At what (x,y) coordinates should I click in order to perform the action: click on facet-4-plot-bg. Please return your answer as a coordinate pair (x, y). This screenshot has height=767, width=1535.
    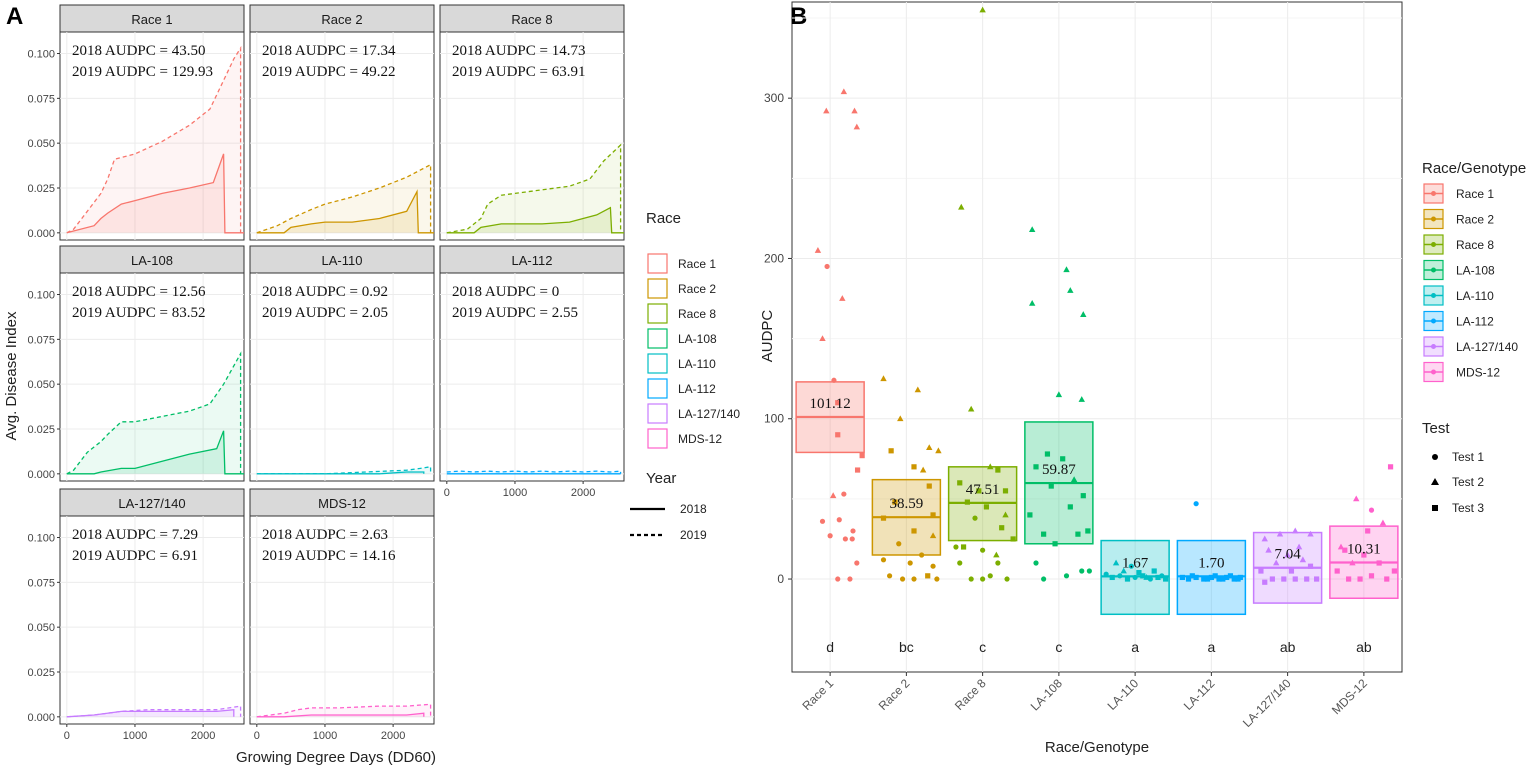
    Looking at the image, I should click on (342, 377).